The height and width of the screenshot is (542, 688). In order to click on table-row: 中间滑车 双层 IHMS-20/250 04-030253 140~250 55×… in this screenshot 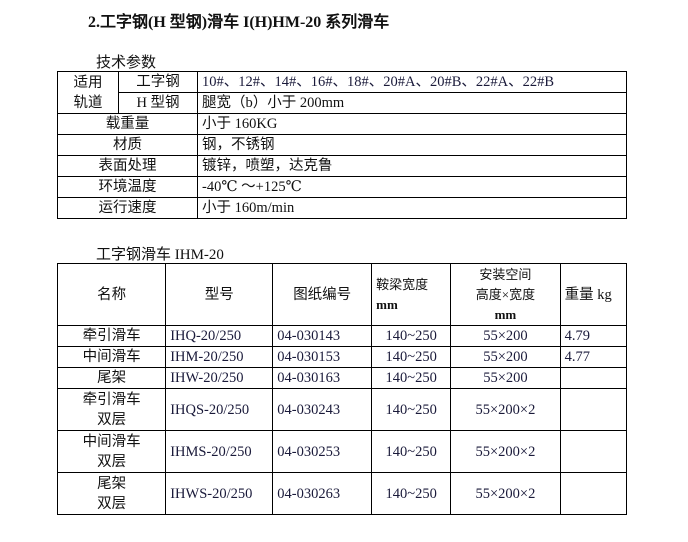, I will do `click(342, 451)`.